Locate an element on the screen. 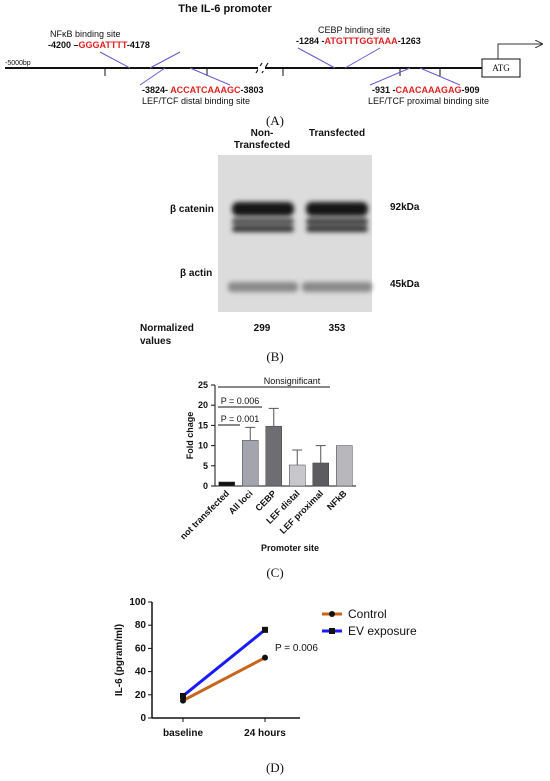 Image resolution: width=550 pixels, height=781 pixels. normalized-label: values is located at coordinates (156, 341).